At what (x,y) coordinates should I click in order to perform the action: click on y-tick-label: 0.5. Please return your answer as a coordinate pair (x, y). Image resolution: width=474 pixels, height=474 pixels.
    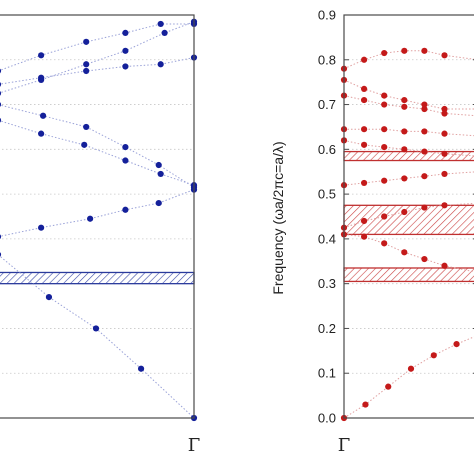
    Looking at the image, I should click on (327, 194).